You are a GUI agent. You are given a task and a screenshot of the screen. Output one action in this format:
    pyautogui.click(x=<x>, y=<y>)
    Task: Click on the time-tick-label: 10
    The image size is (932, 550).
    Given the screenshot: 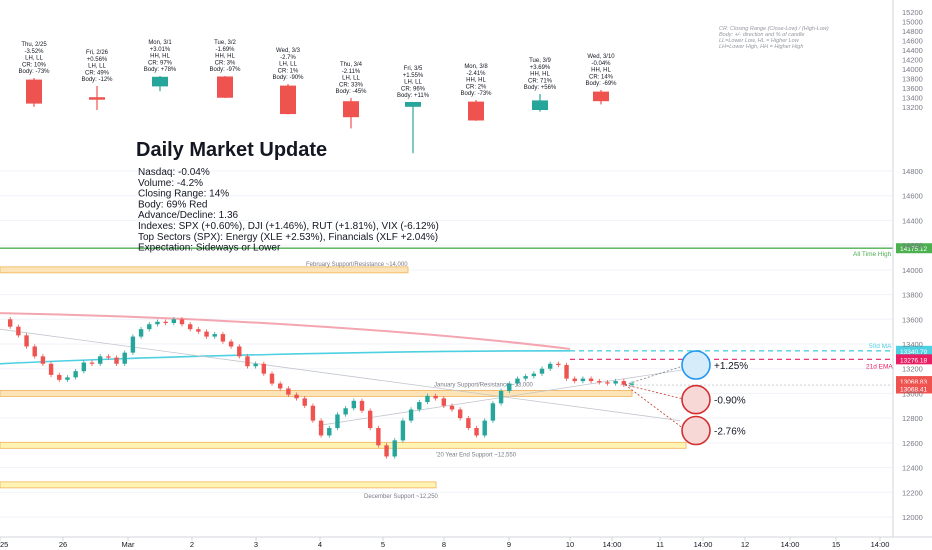 What is the action you would take?
    pyautogui.click(x=570, y=544)
    